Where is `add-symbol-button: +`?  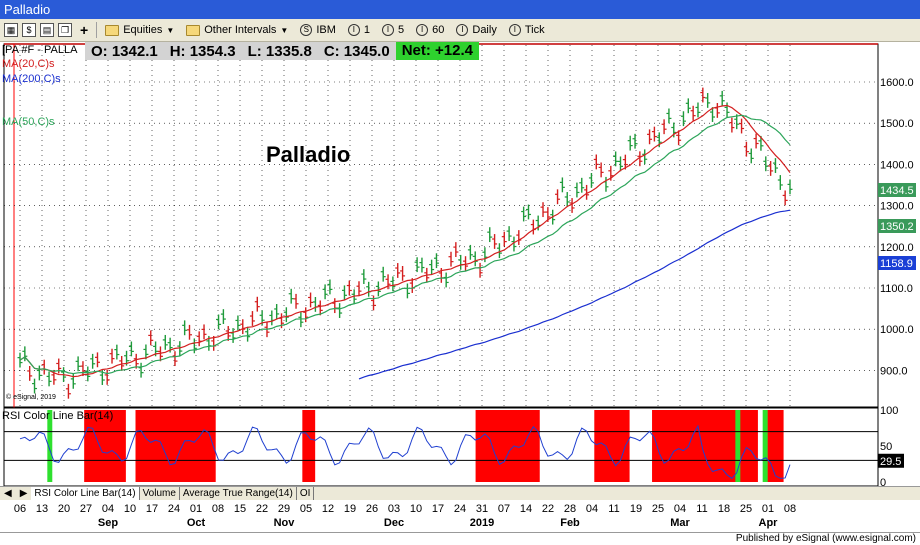 add-symbol-button: + is located at coordinates (84, 30).